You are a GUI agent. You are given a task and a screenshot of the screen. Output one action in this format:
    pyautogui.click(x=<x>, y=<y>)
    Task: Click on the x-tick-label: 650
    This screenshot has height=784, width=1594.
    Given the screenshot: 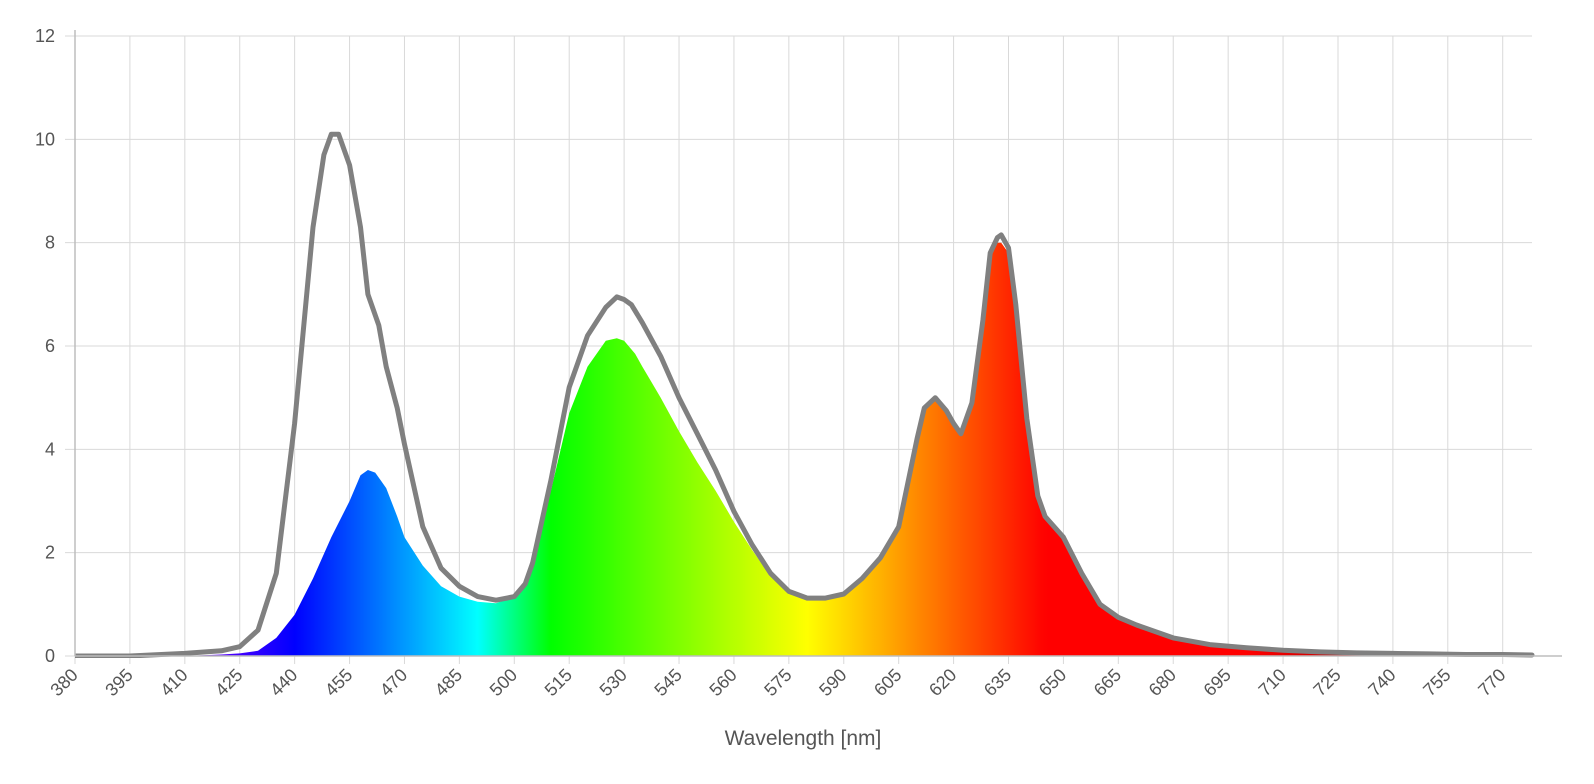 What is the action you would take?
    pyautogui.click(x=1052, y=682)
    